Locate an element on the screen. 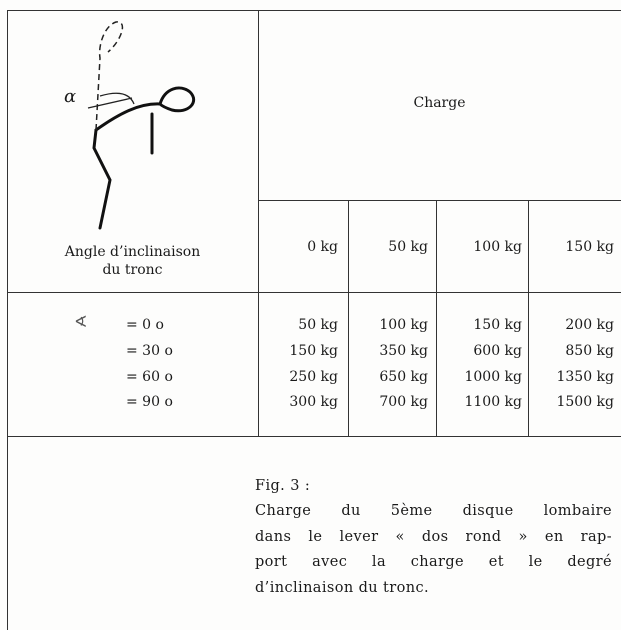 This screenshot has width=621, height=630. cell: 1350 kg is located at coordinates (585, 377).